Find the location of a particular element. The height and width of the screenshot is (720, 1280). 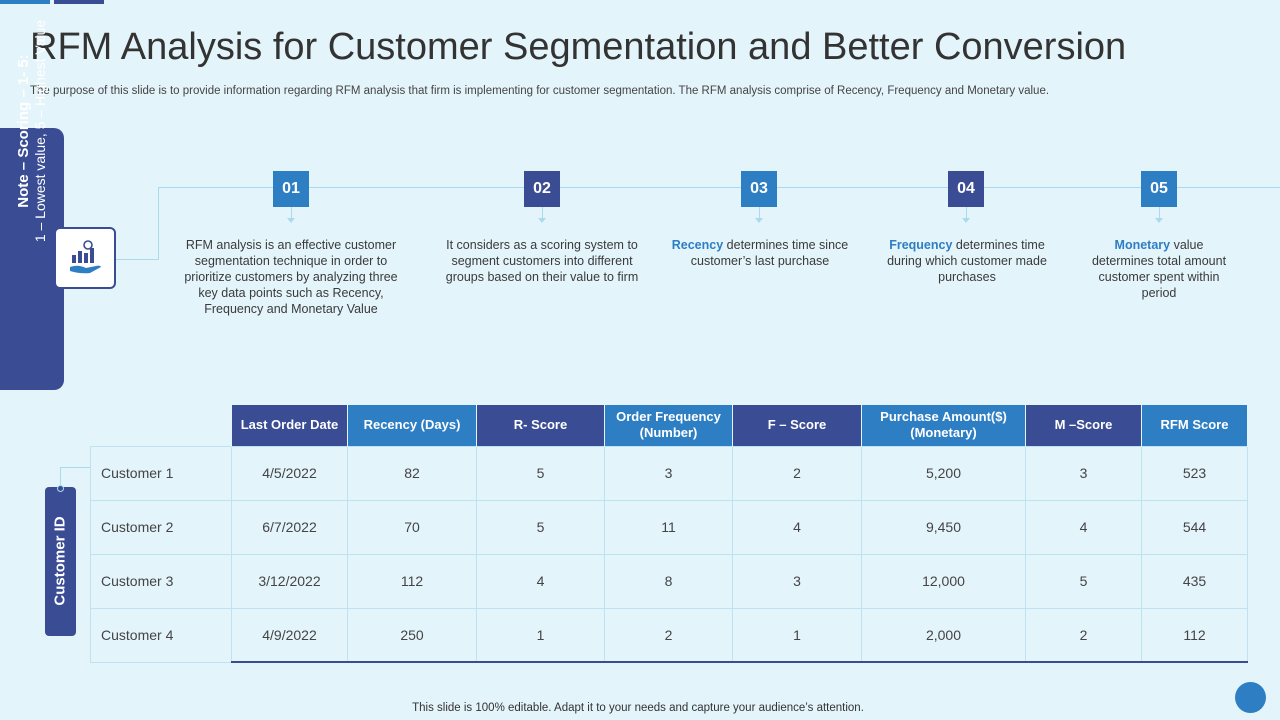

hand-chart-icon is located at coordinates (85, 257).